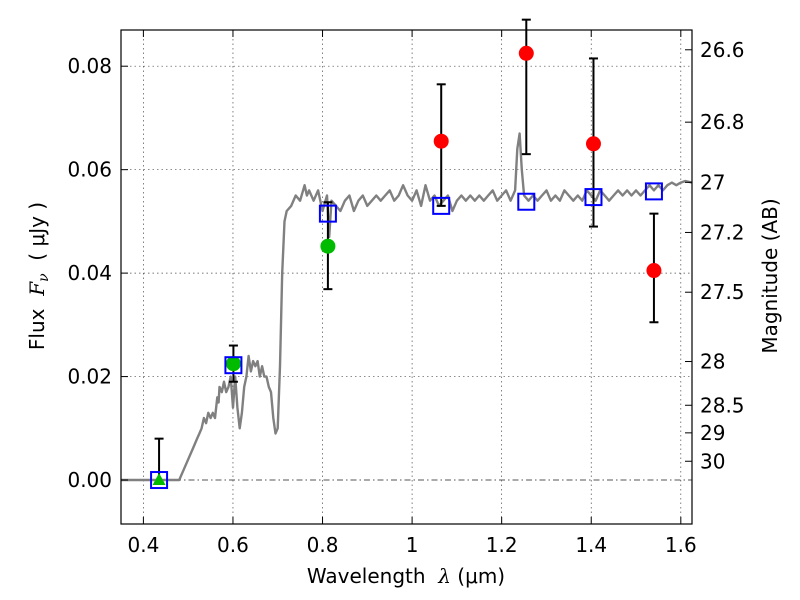  I want to click on y-tick-label: 0.00, so click(89, 480).